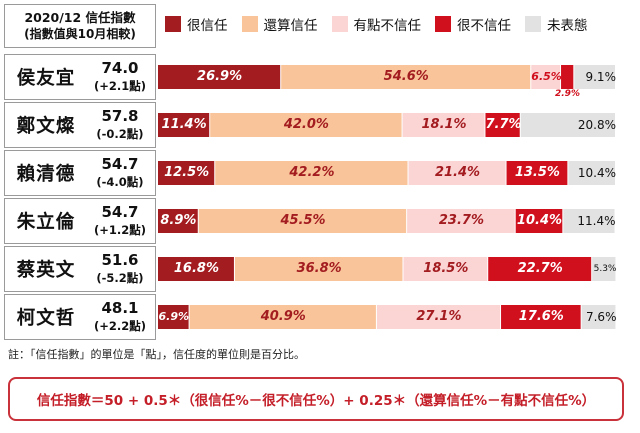 The image size is (640, 433). Describe the element at coordinates (484, 26) in the screenshot. I see `legend-label: 很不信任` at that location.